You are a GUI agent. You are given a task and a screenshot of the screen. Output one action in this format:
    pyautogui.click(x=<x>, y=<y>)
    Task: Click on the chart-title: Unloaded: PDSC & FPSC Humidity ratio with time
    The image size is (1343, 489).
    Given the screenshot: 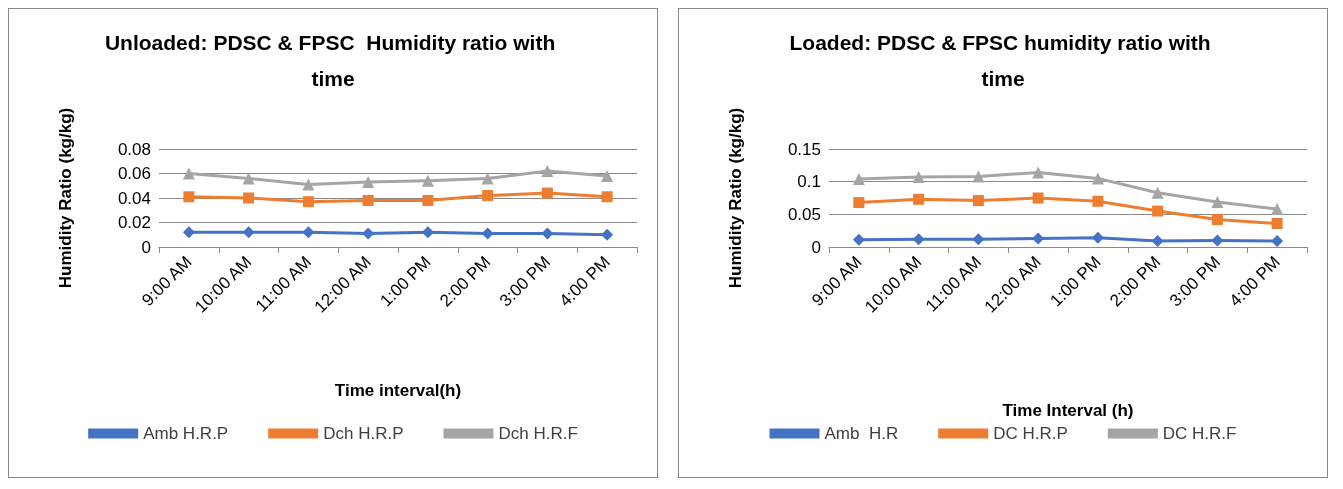 What is the action you would take?
    pyautogui.click(x=333, y=60)
    